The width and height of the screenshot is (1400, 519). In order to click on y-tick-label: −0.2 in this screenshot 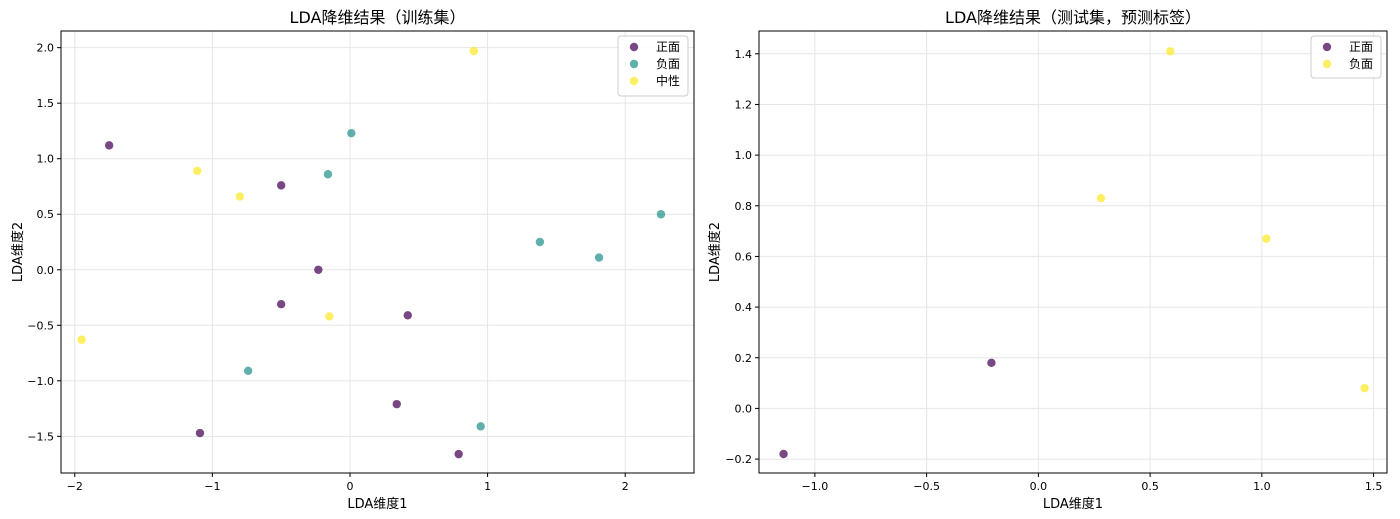, I will do `click(738, 459)`.